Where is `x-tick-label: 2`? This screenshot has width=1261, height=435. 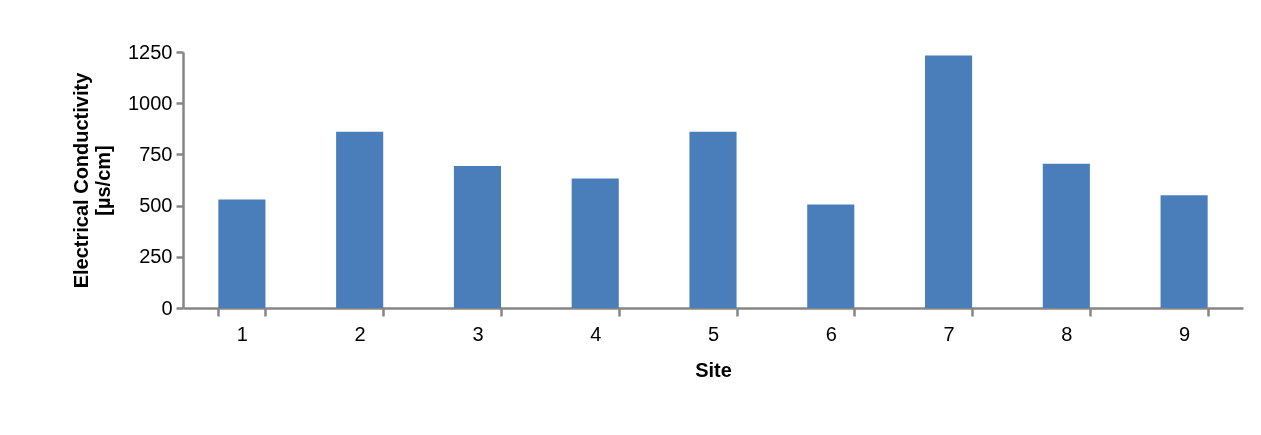
x-tick-label: 2 is located at coordinates (360, 333).